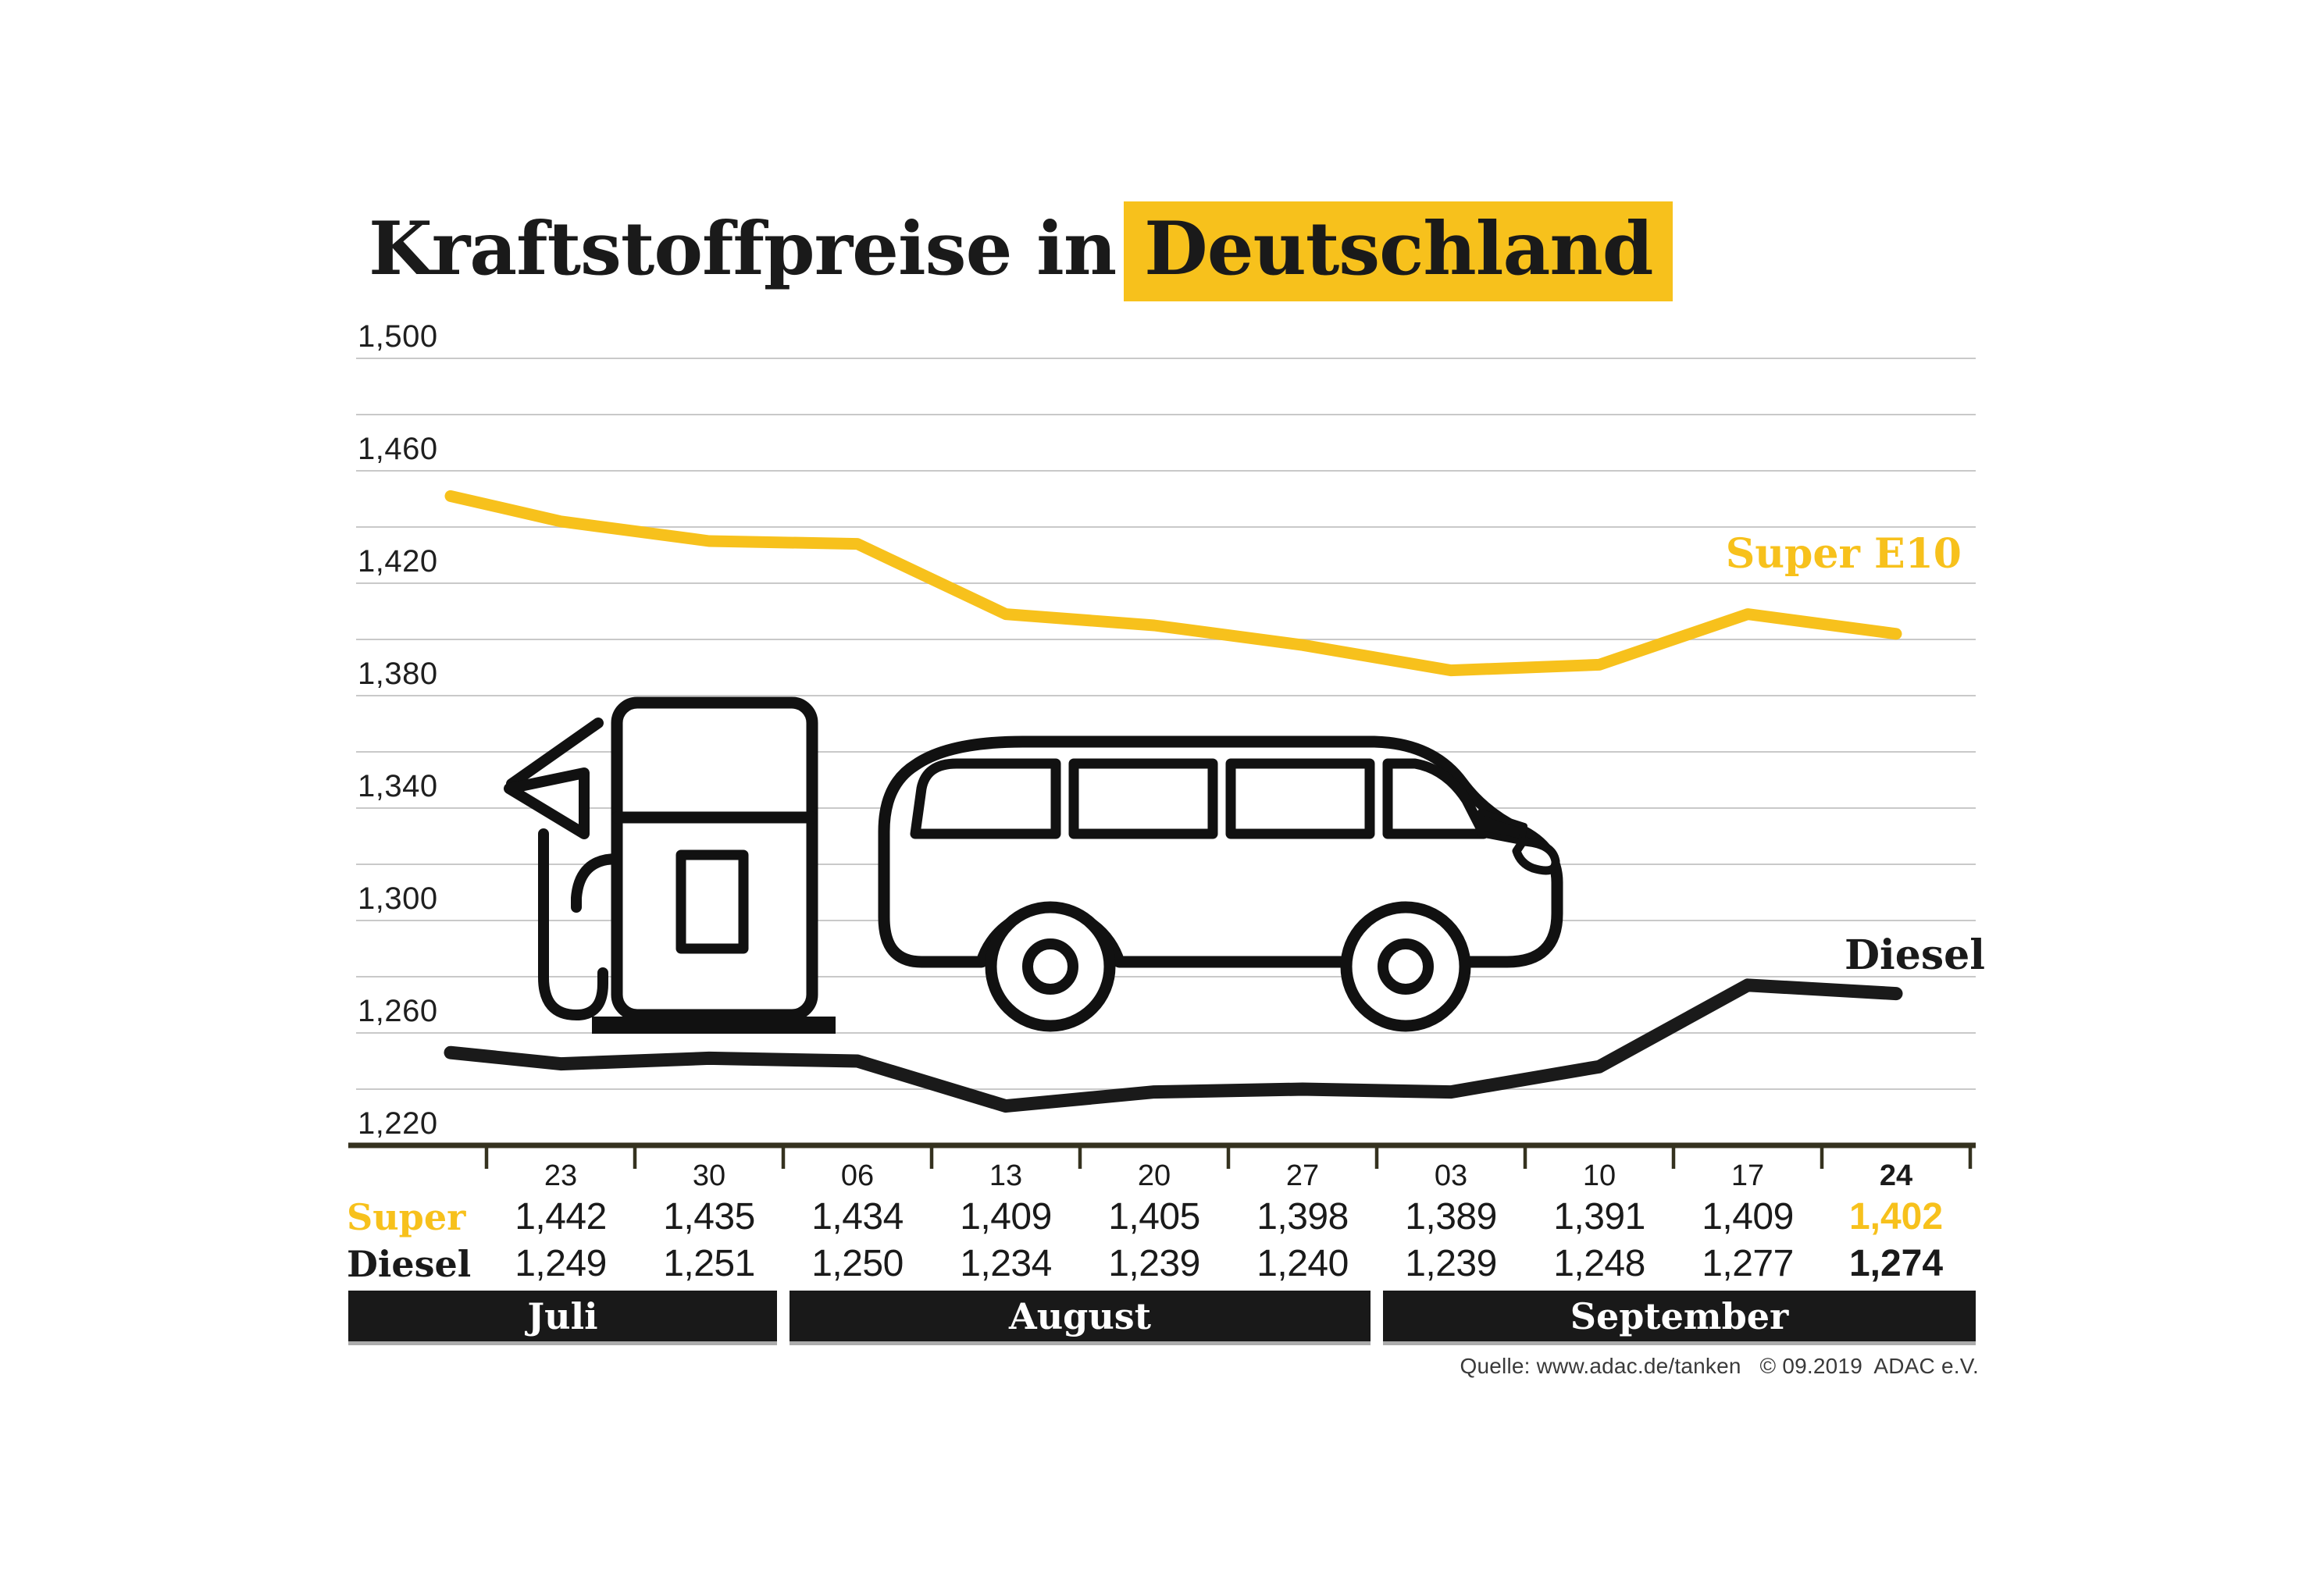 Image resolution: width=2324 pixels, height=1574 pixels. What do you see at coordinates (1843, 554) in the screenshot?
I see `series-label-super-e10: Super E10` at bounding box center [1843, 554].